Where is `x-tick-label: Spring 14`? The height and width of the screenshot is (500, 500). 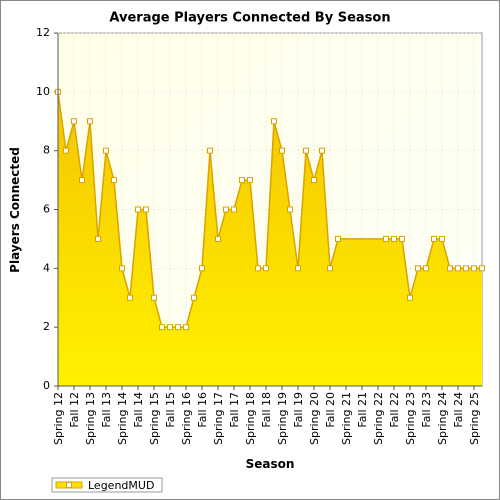 x-tick-label: Spring 14 is located at coordinates (122, 418).